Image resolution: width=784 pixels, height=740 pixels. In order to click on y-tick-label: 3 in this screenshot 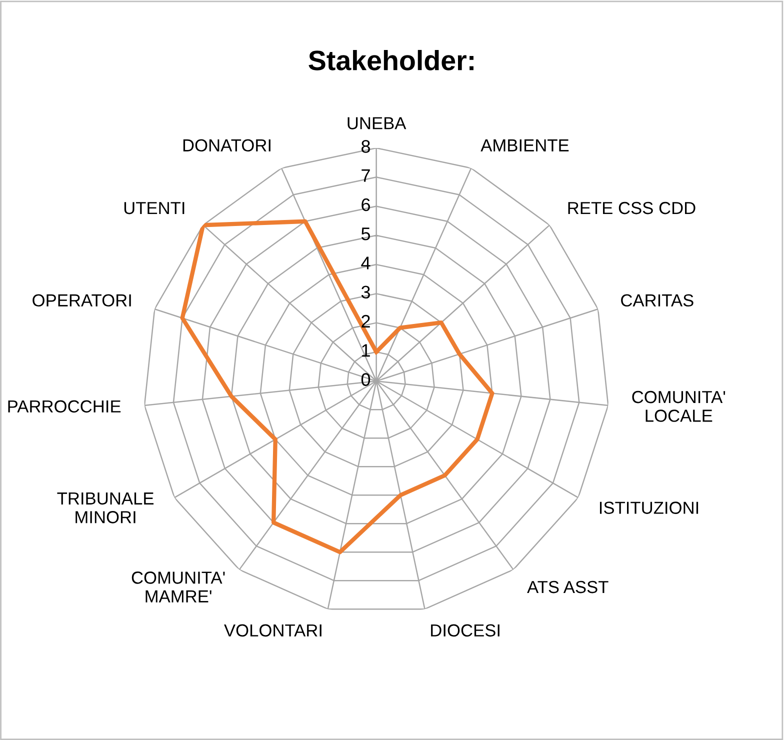, I will do `click(365, 292)`.